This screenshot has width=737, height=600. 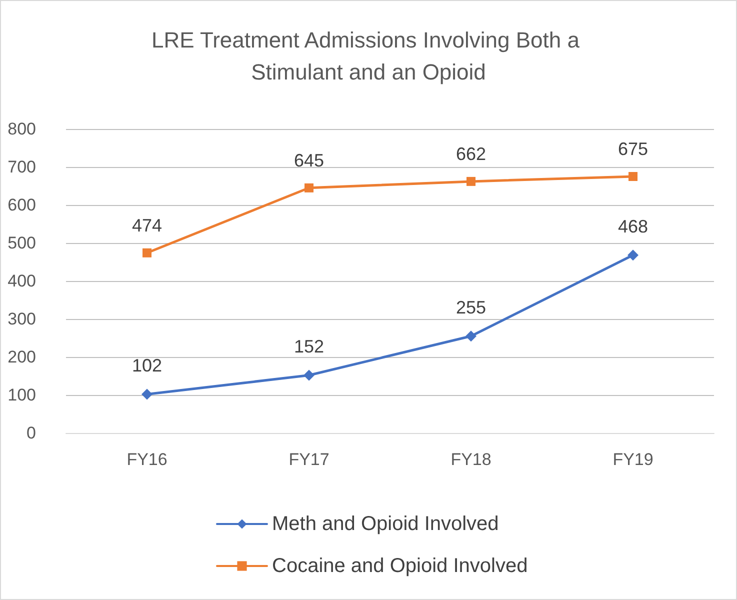 What do you see at coordinates (22, 205) in the screenshot?
I see `y-tick-label: 600` at bounding box center [22, 205].